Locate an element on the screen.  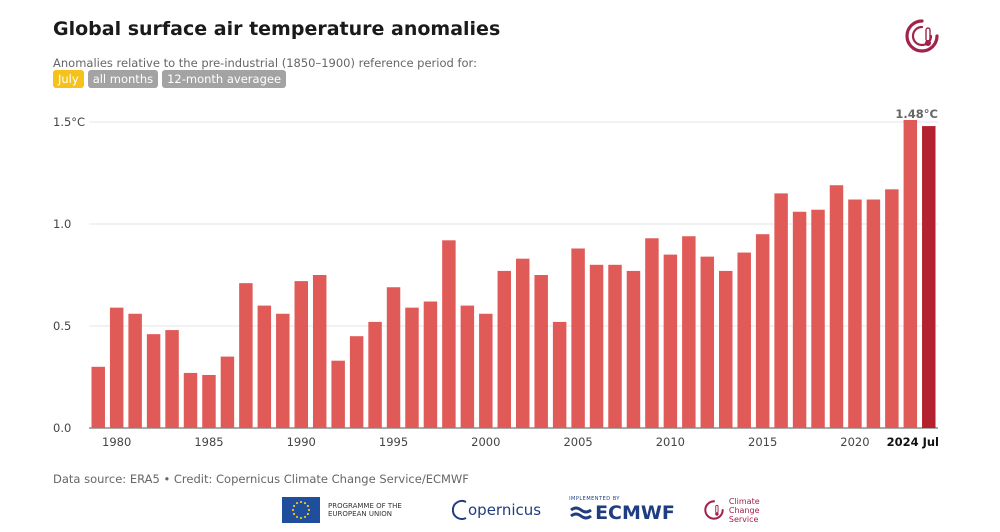
bar-1980 is located at coordinates (116, 367).